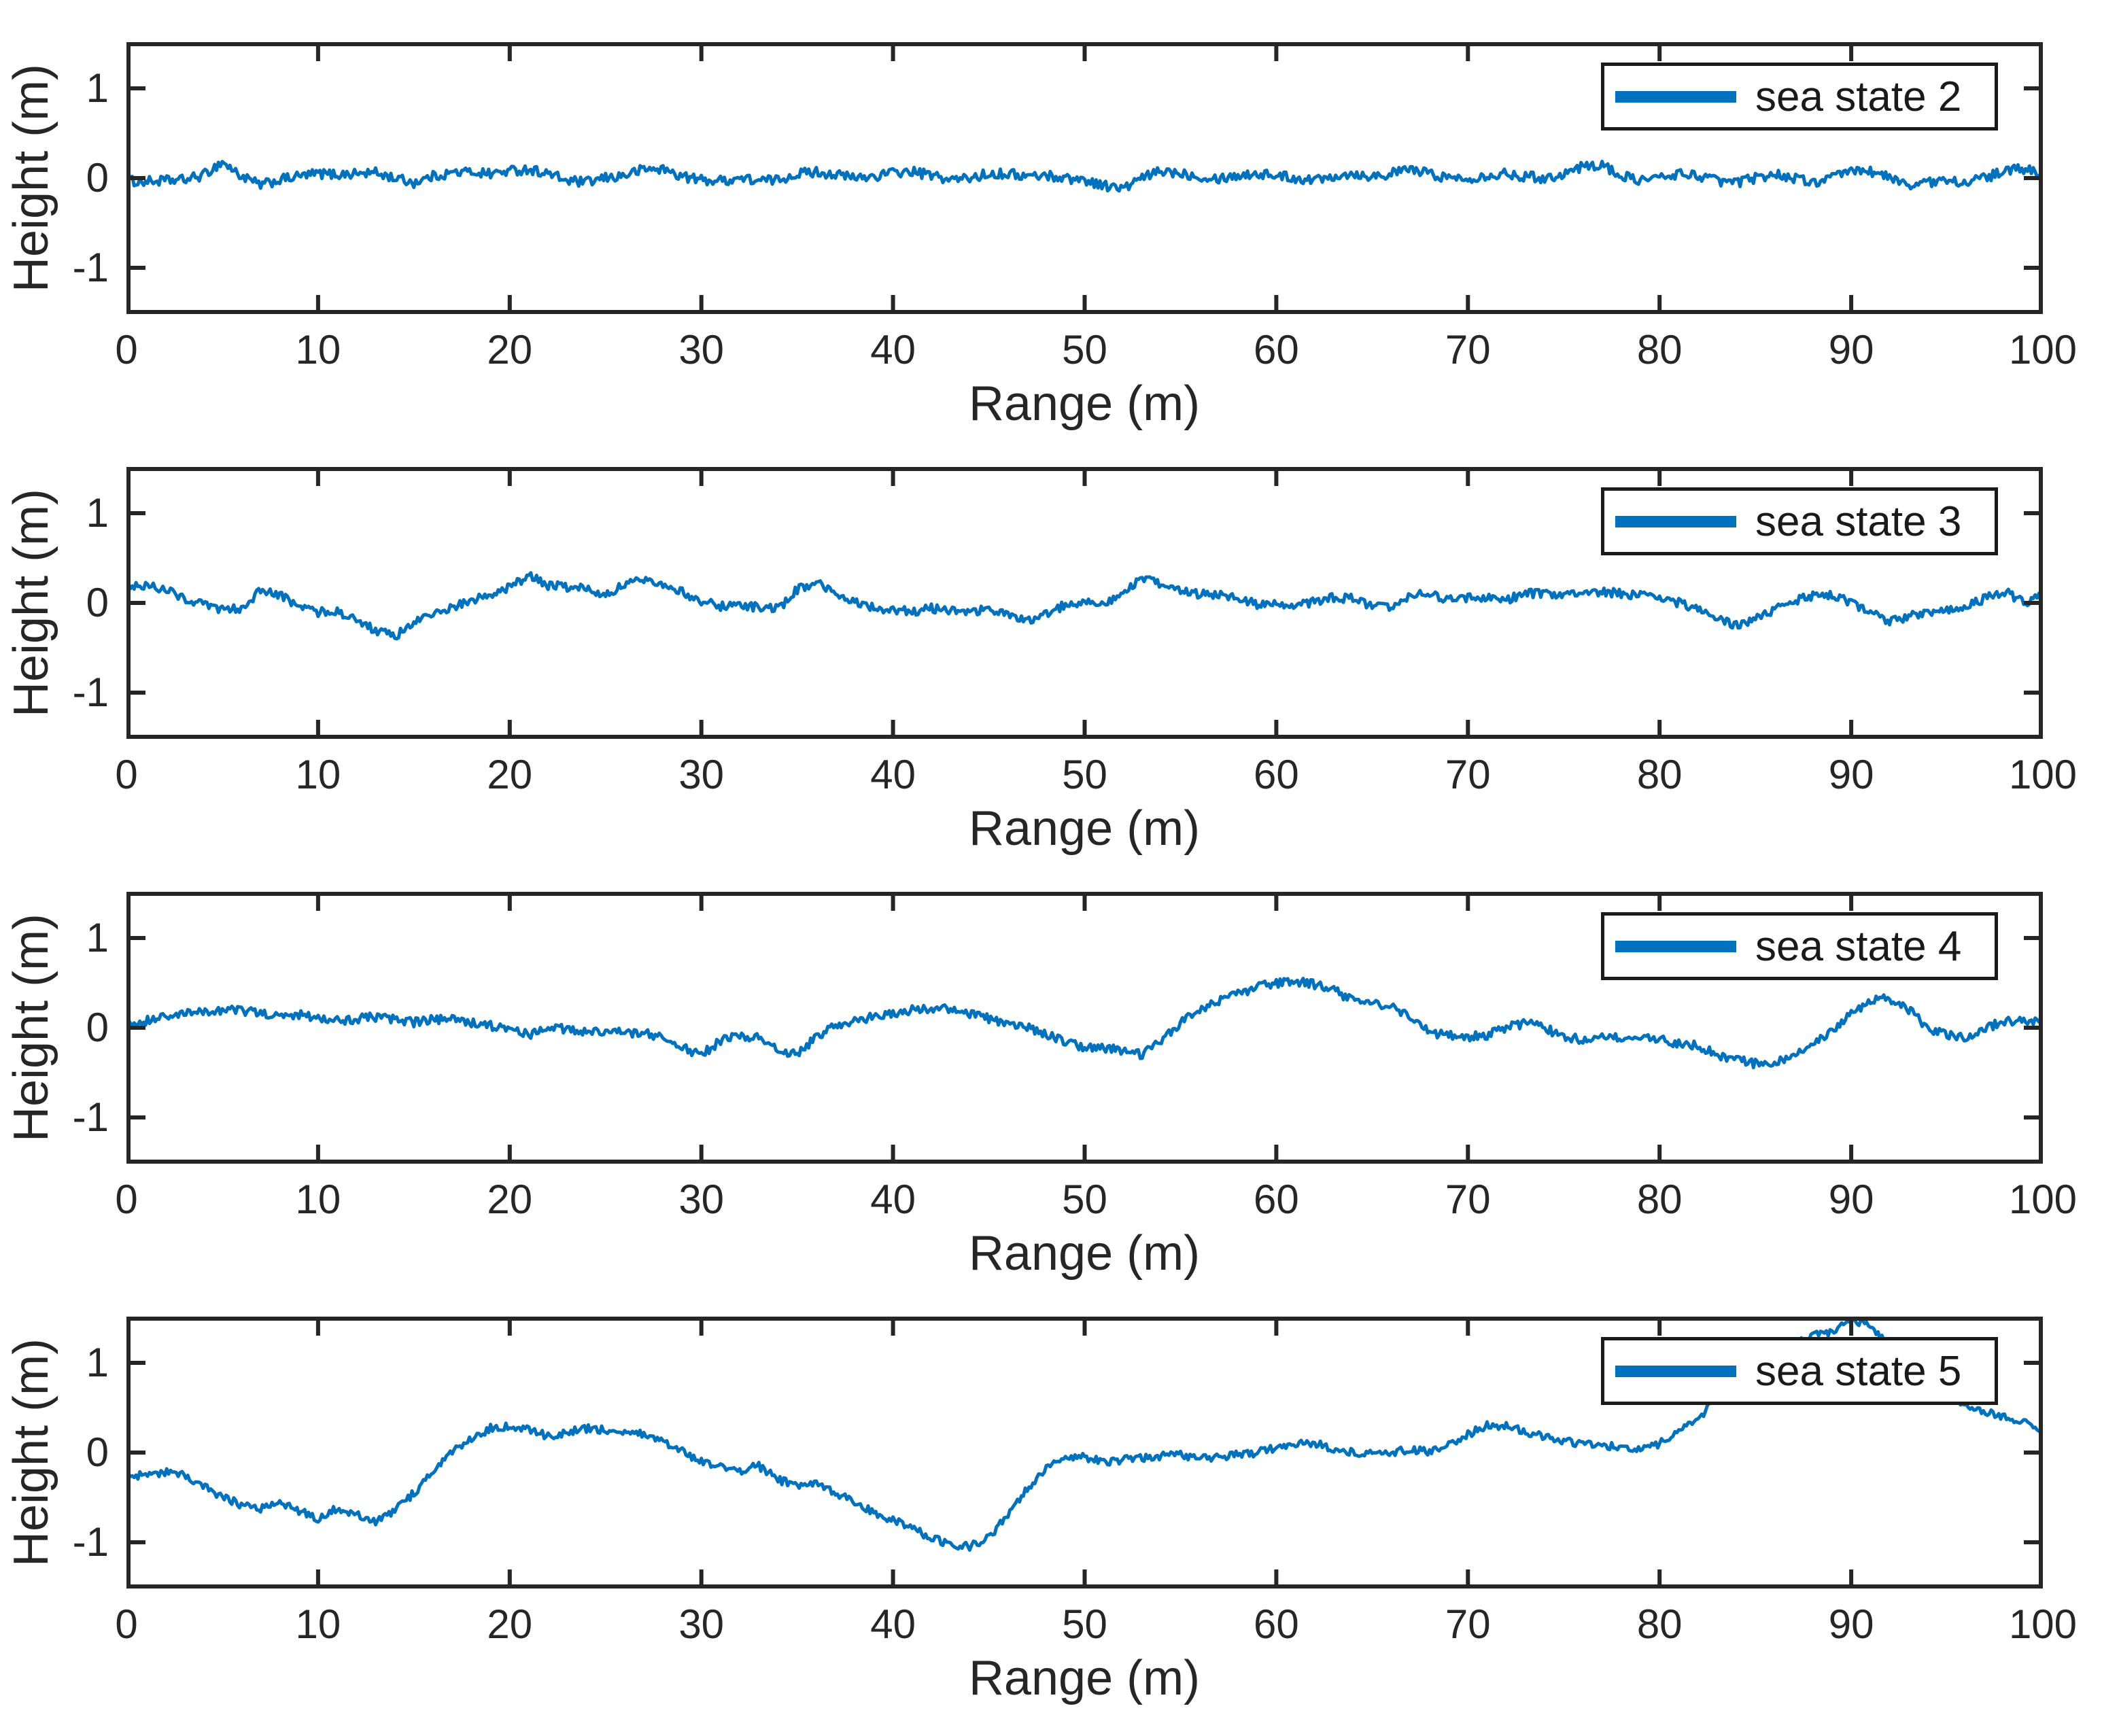  I want to click on legend-label: sea state 5, so click(1858, 1371).